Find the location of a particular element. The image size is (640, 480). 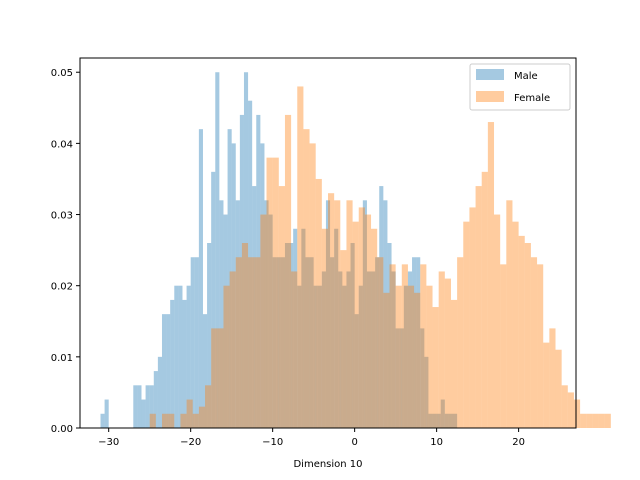

y-axis: 0.00 0.01 0.02 0.03 0.04 0.05 is located at coordinates (65, 251).